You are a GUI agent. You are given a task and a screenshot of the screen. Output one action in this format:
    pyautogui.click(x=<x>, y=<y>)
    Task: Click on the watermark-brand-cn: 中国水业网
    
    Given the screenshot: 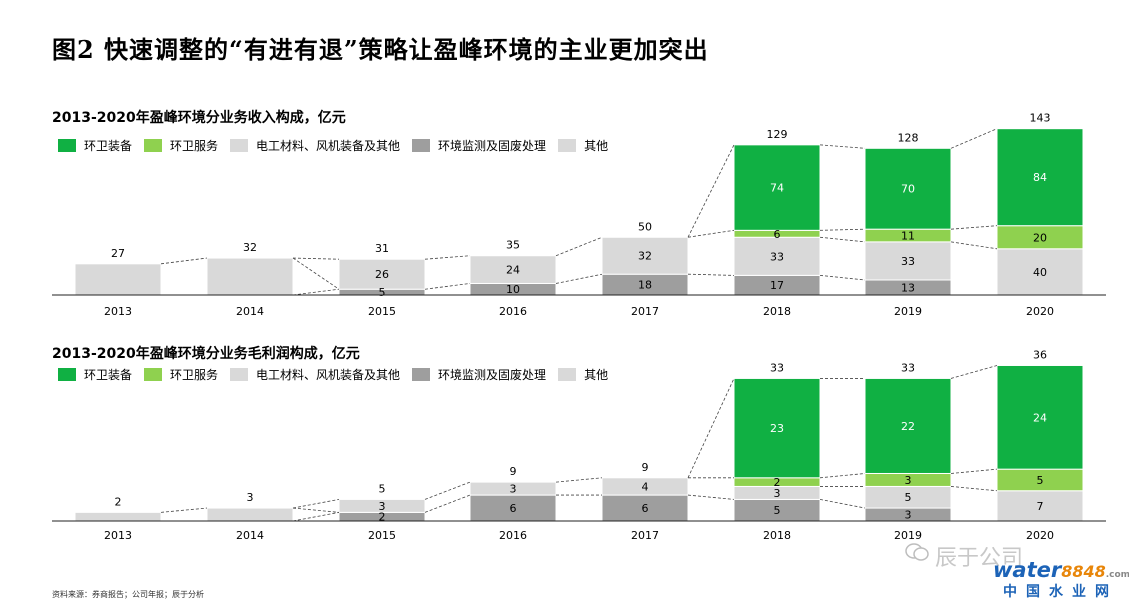 What is the action you would take?
    pyautogui.click(x=1060, y=592)
    